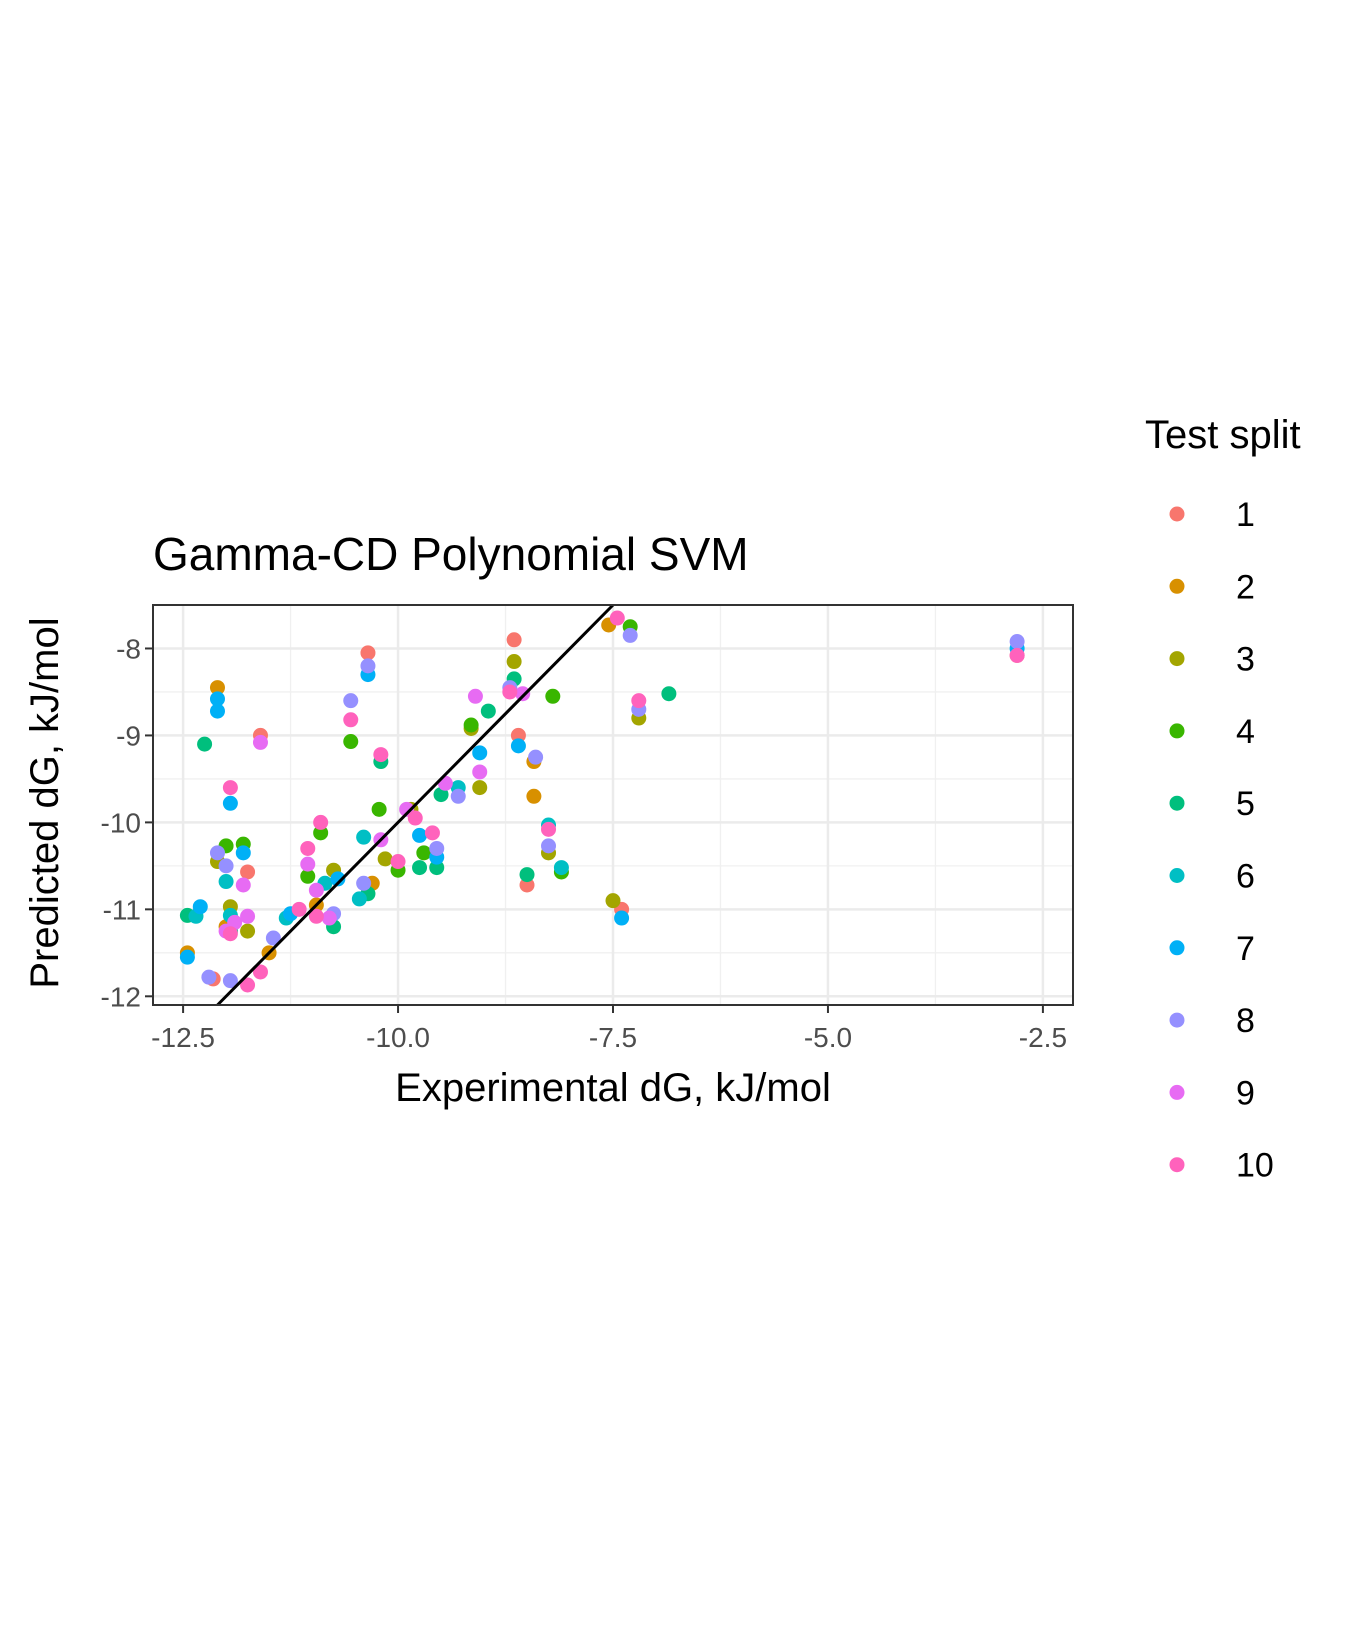 The image size is (1371, 1646). What do you see at coordinates (1255, 1166) in the screenshot?
I see `legend-label-10: 10` at bounding box center [1255, 1166].